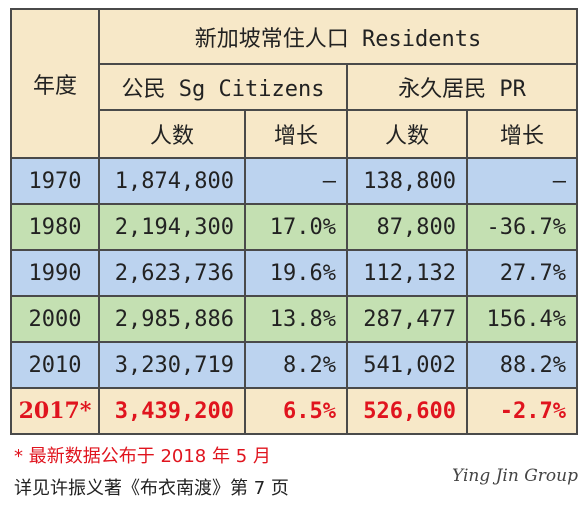  I want to click on year-cell: 2017*, so click(55, 411).